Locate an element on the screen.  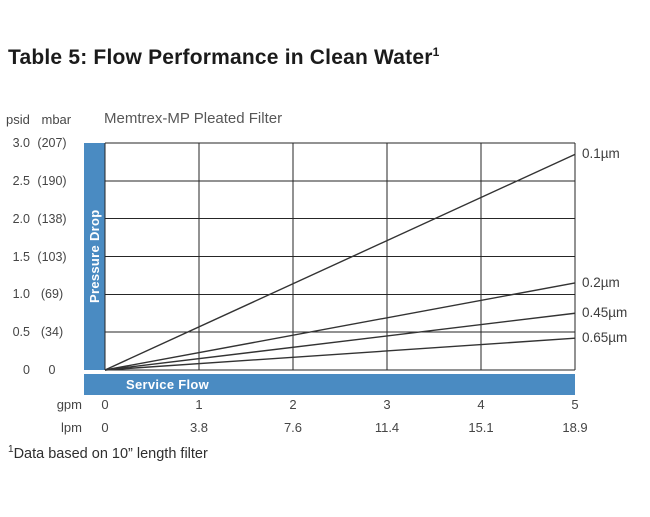
y-tick-mbar: (34) is located at coordinates (52, 332).